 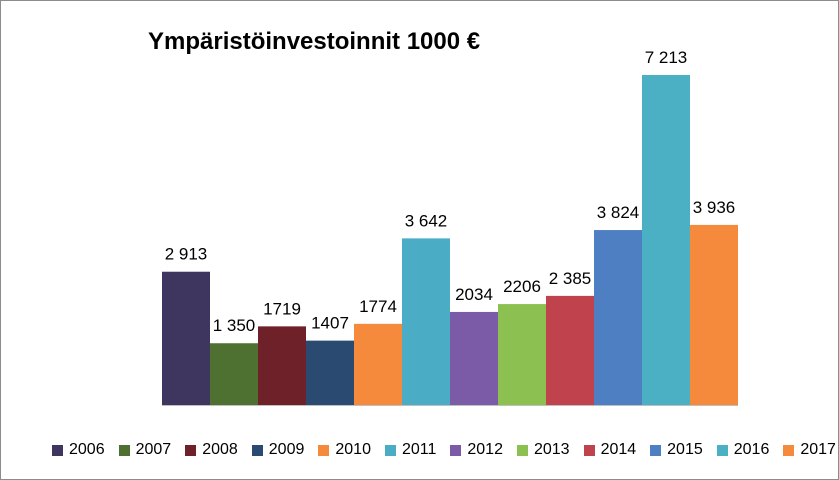 I want to click on data-label-2017: 3 936, so click(x=714, y=207).